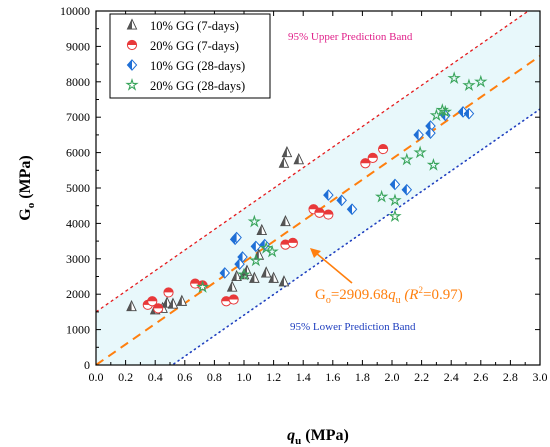  What do you see at coordinates (78, 153) in the screenshot?
I see `y-tick-label: 6000` at bounding box center [78, 153].